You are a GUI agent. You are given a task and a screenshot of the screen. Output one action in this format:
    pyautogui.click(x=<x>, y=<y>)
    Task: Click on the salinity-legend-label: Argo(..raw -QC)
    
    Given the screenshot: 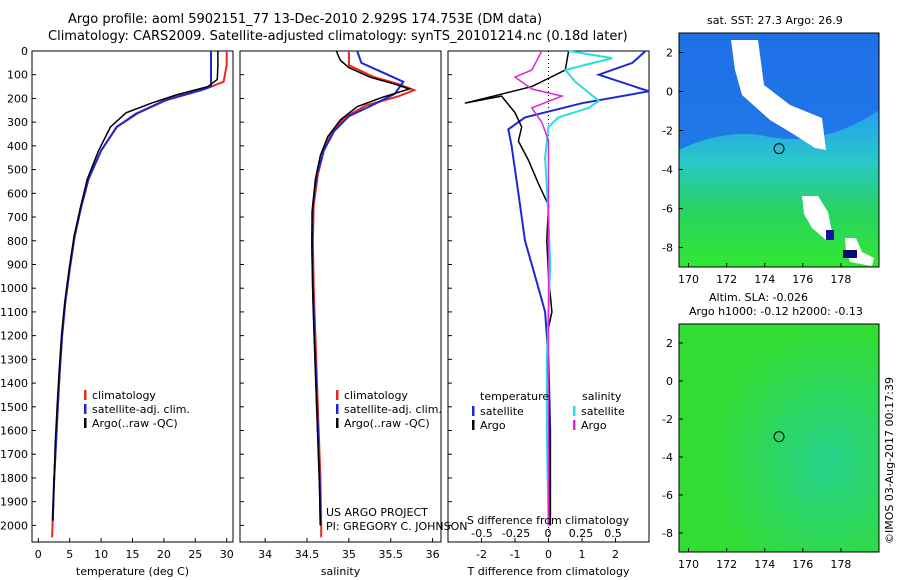 What is the action you would take?
    pyautogui.click(x=387, y=423)
    